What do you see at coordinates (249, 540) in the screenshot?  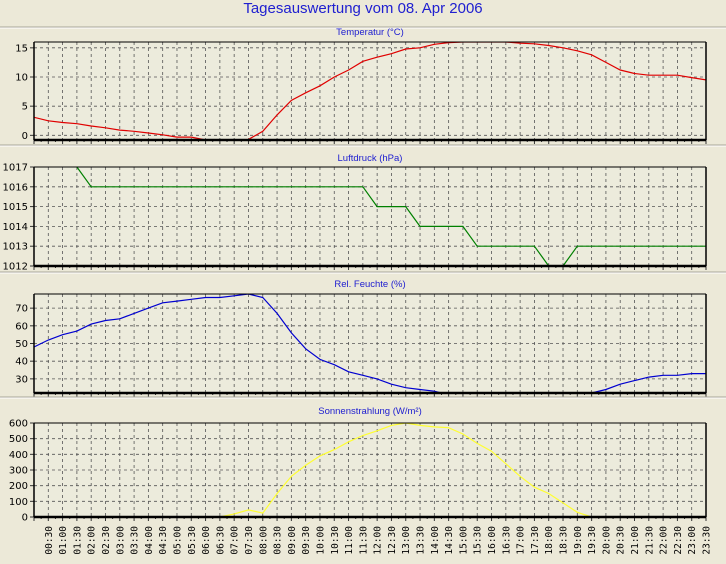 I see `x-tick-label: 07:30` at bounding box center [249, 540].